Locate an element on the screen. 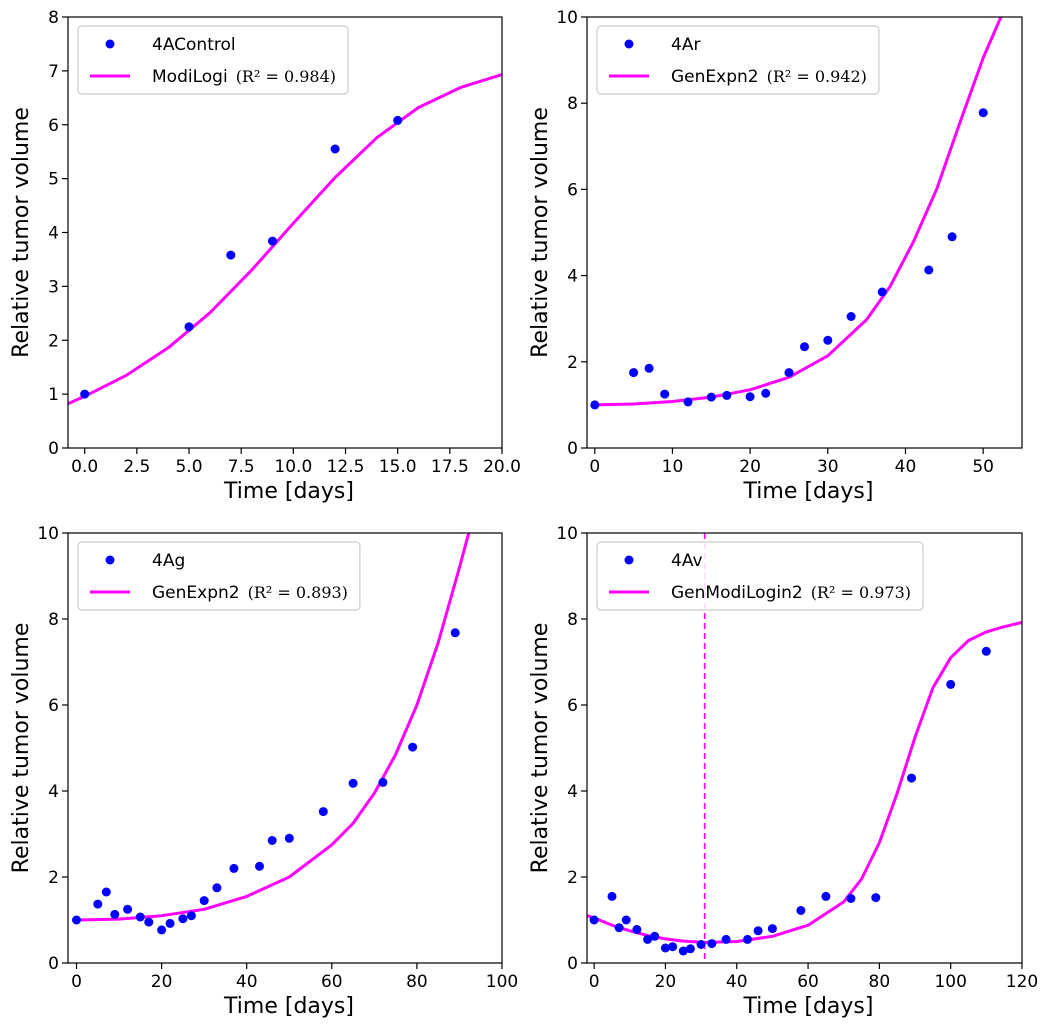  y-tick-label: 4 is located at coordinates (572, 277).